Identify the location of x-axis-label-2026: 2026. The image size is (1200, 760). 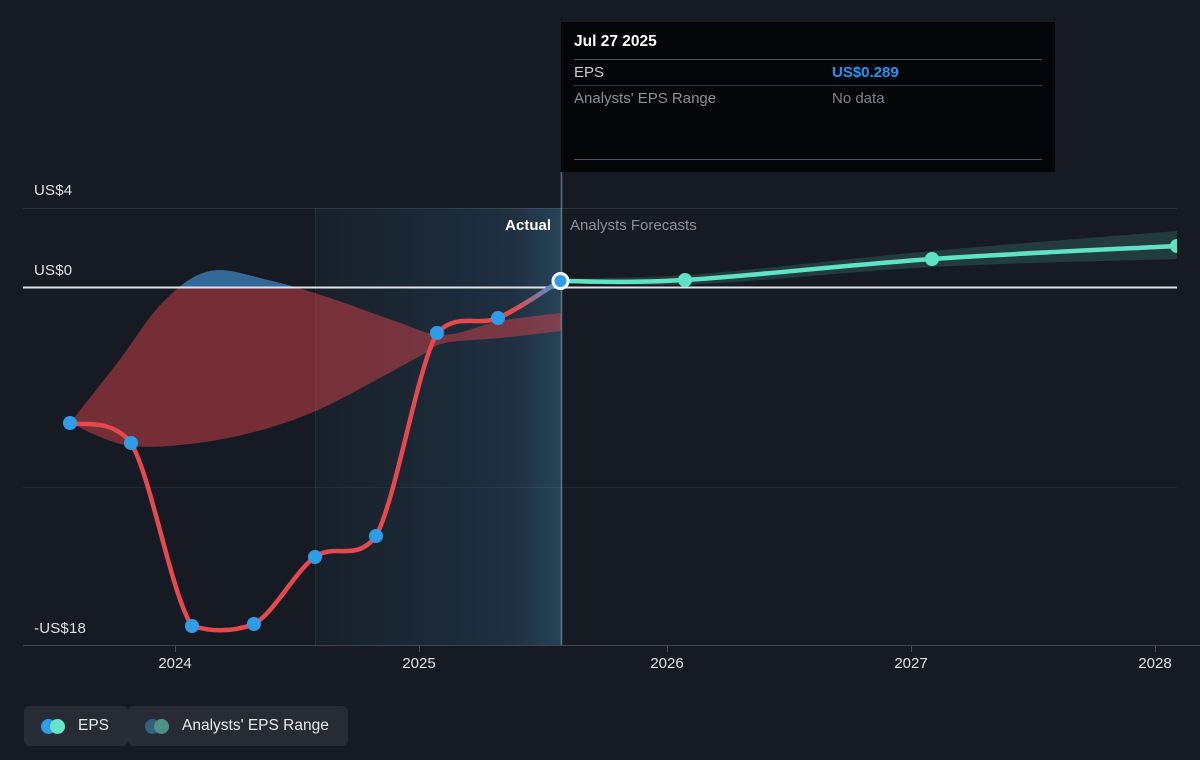
(667, 663).